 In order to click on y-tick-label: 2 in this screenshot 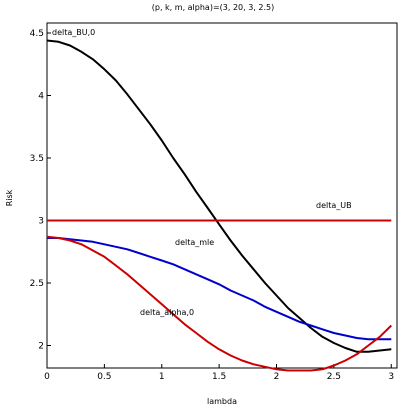, I will do `click(41, 347)`.